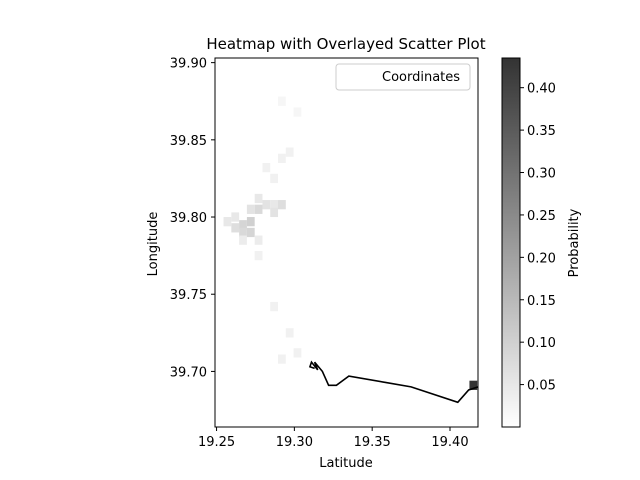 The image size is (640, 480). I want to click on colorbar-tick-label: 0.15, so click(541, 301).